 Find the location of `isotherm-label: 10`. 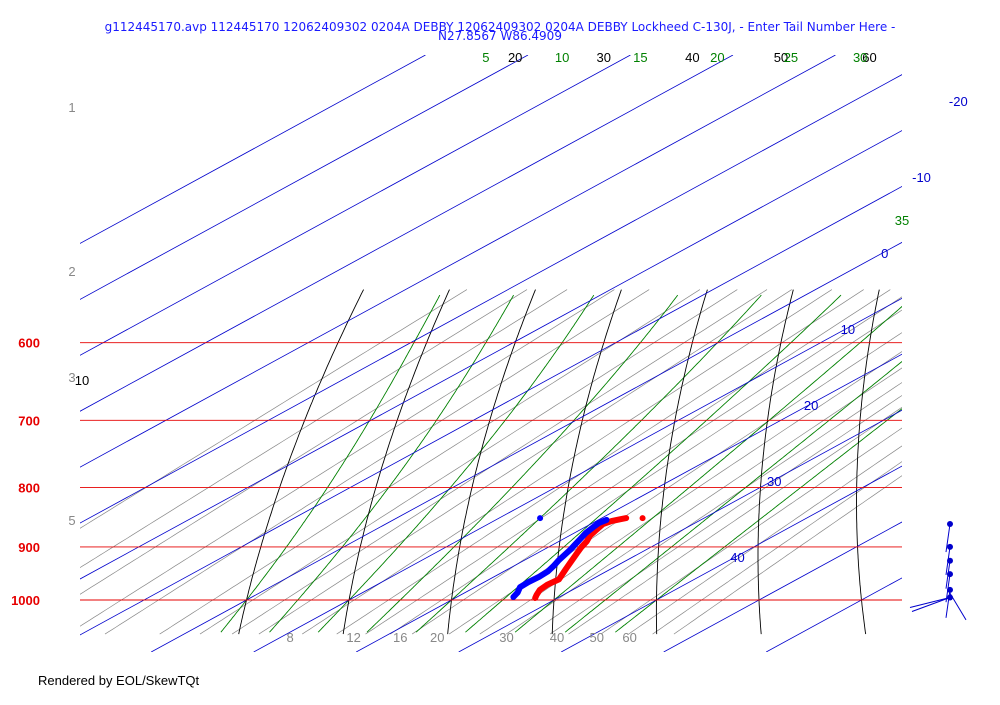

isotherm-label: 10 is located at coordinates (848, 329).